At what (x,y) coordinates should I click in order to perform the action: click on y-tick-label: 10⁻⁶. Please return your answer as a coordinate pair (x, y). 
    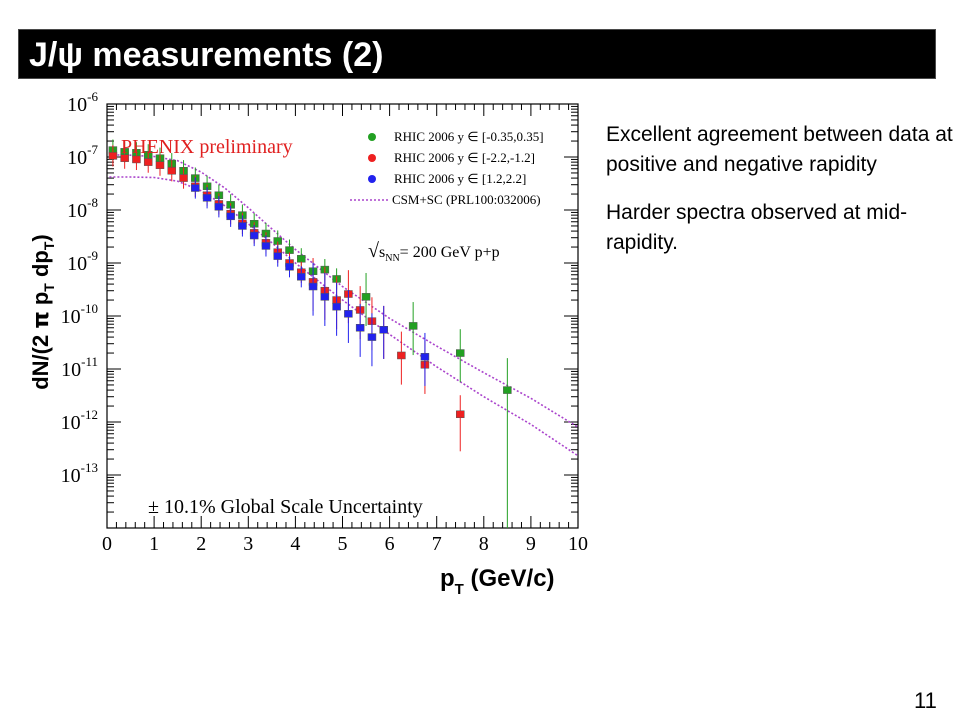
    Looking at the image, I should click on (82, 102).